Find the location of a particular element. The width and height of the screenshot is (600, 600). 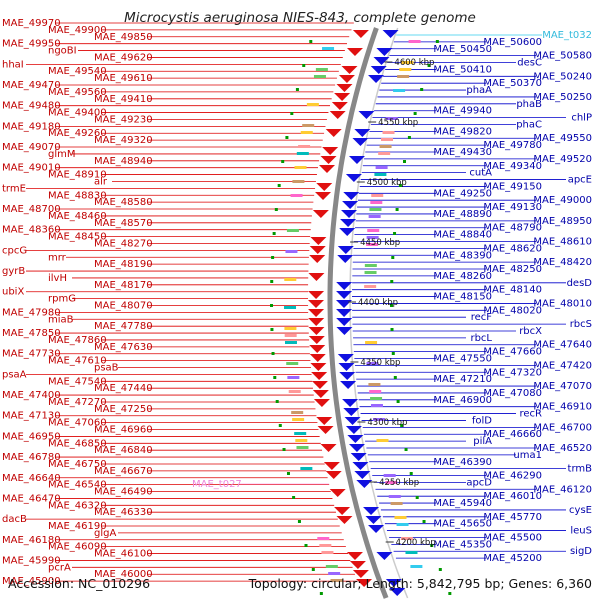

gene-label: MAE_45200 is located at coordinates (512, 558).